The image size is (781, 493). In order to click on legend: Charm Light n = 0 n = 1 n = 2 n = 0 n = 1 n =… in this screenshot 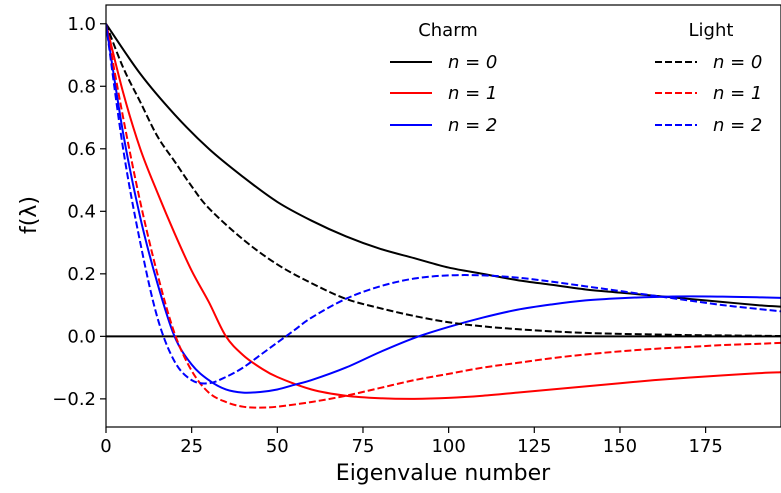, I will do `click(576, 78)`.